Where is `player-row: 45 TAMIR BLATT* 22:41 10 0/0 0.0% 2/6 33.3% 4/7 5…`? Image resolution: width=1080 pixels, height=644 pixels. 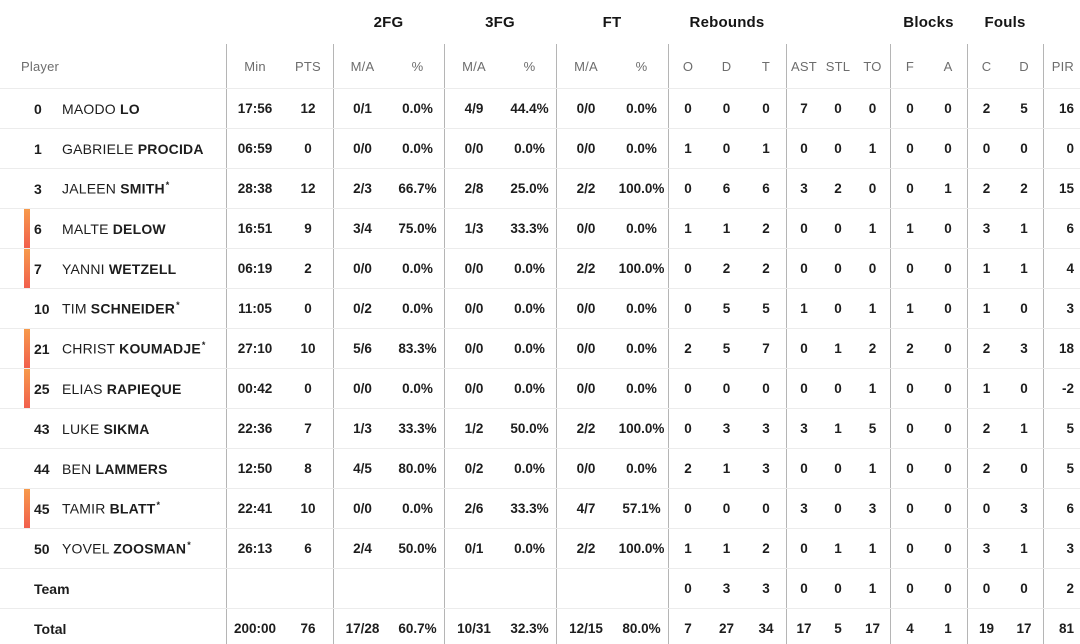 player-row: 45 TAMIR BLATT* 22:41 10 0/0 0.0% 2/6 33.3% 4/7 5… is located at coordinates (540, 508).